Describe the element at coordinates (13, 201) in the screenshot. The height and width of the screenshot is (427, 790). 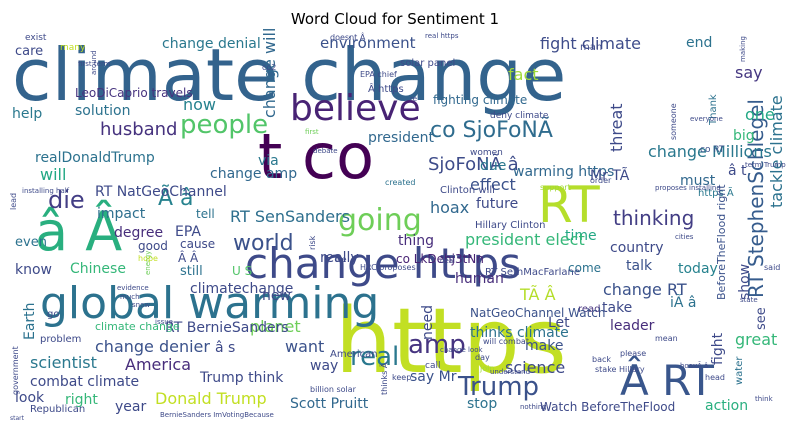
I see `word: lead` at that location.